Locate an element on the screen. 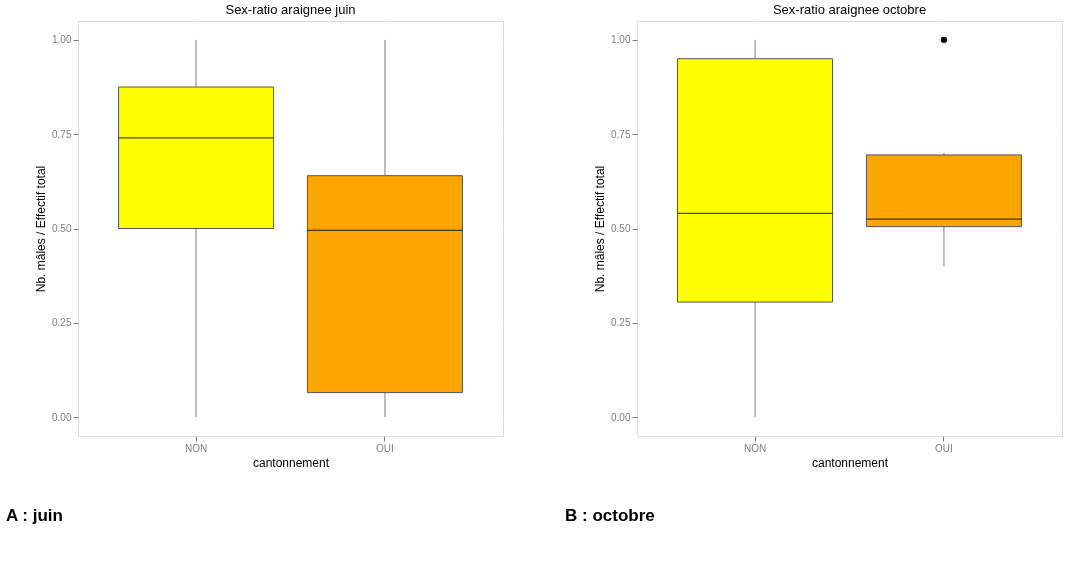 The width and height of the screenshot is (1077, 573). chart-title: Sex-ratio araignee octobre is located at coordinates (849, 9).